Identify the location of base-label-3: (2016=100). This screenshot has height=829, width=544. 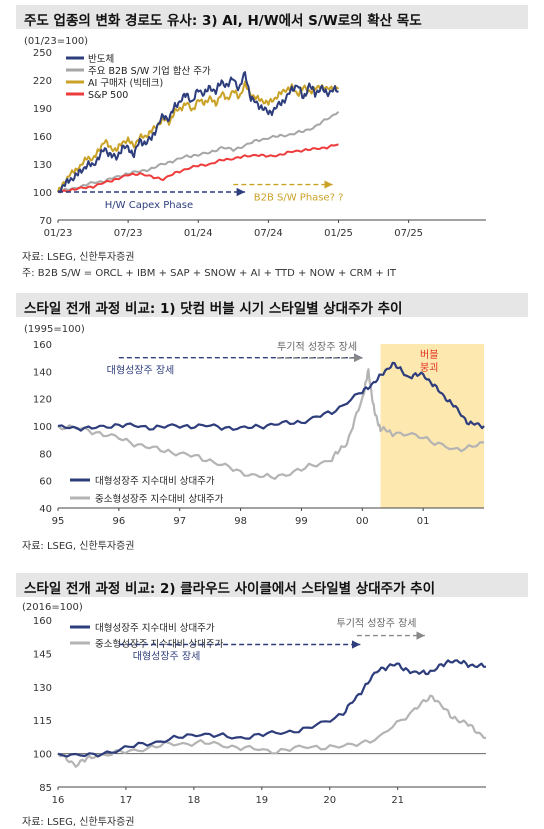
(52, 607).